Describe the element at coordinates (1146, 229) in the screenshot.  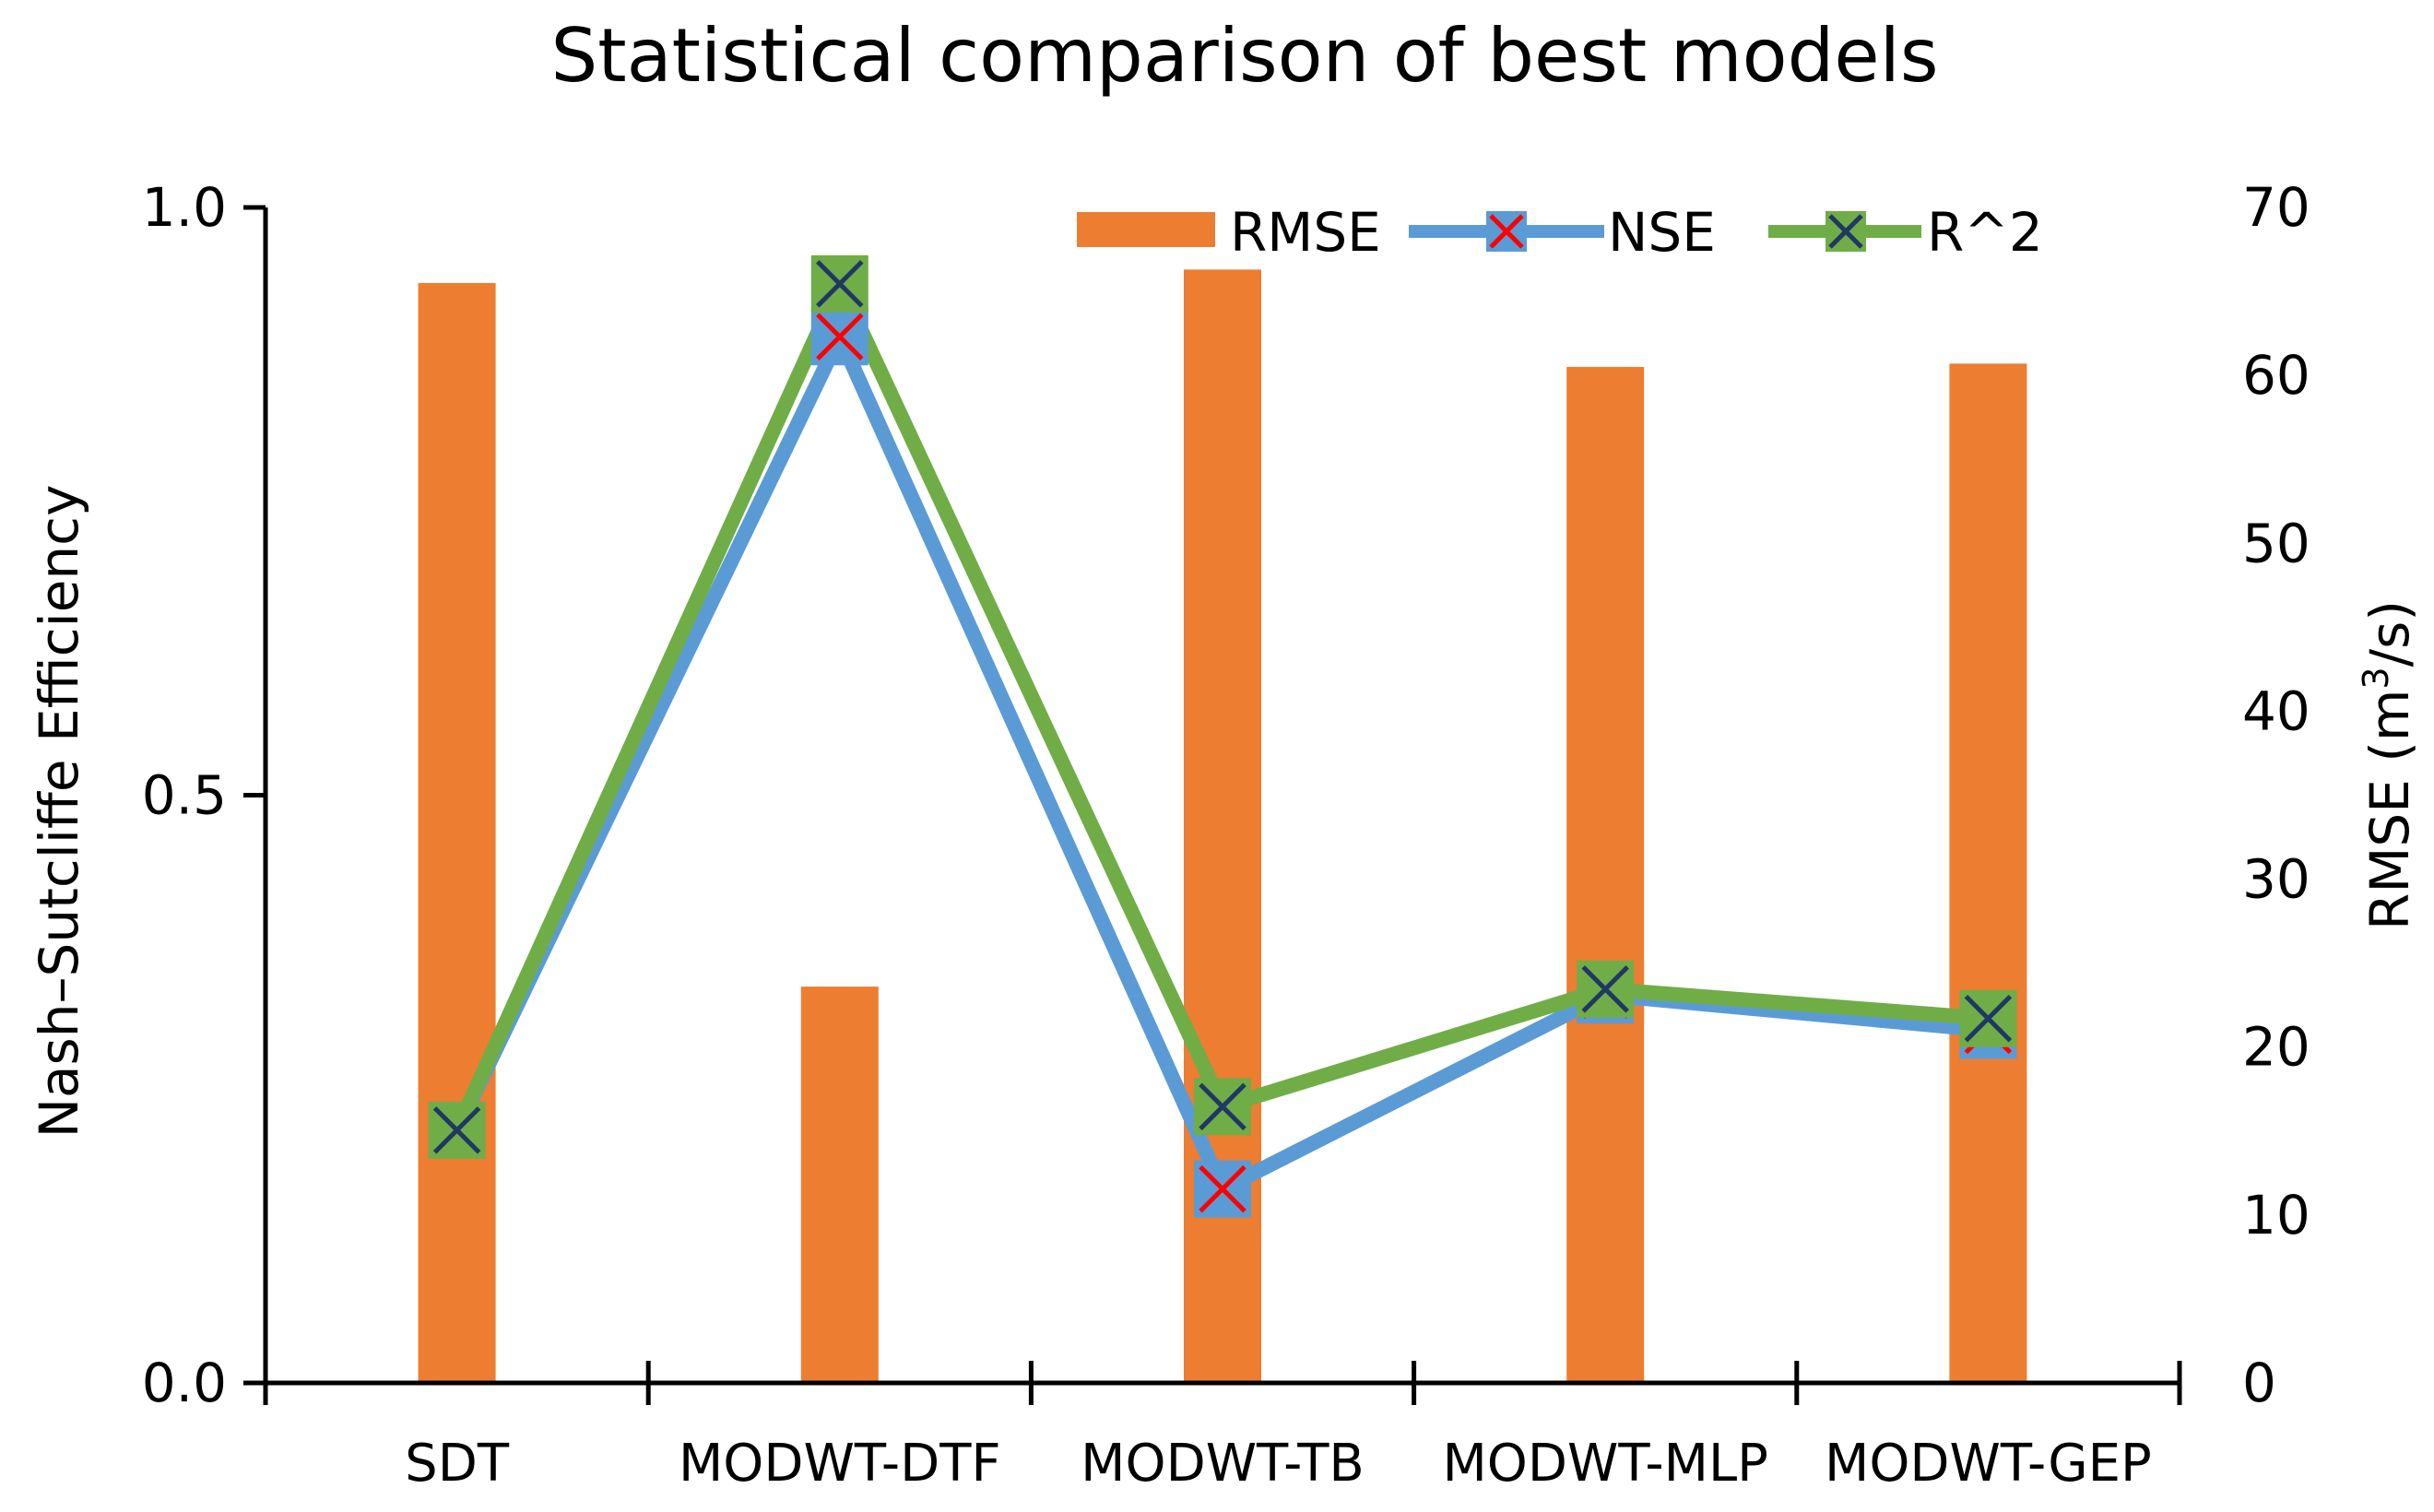
I see `legend-swatch-rmse` at that location.